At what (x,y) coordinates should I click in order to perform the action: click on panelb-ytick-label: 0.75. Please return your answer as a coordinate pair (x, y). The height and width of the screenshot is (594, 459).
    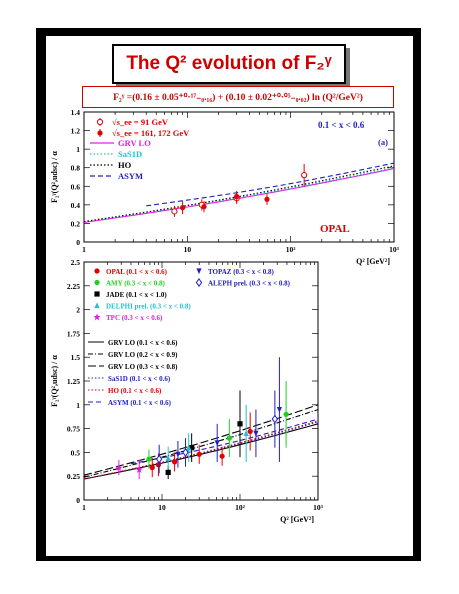
    Looking at the image, I should click on (73, 429).